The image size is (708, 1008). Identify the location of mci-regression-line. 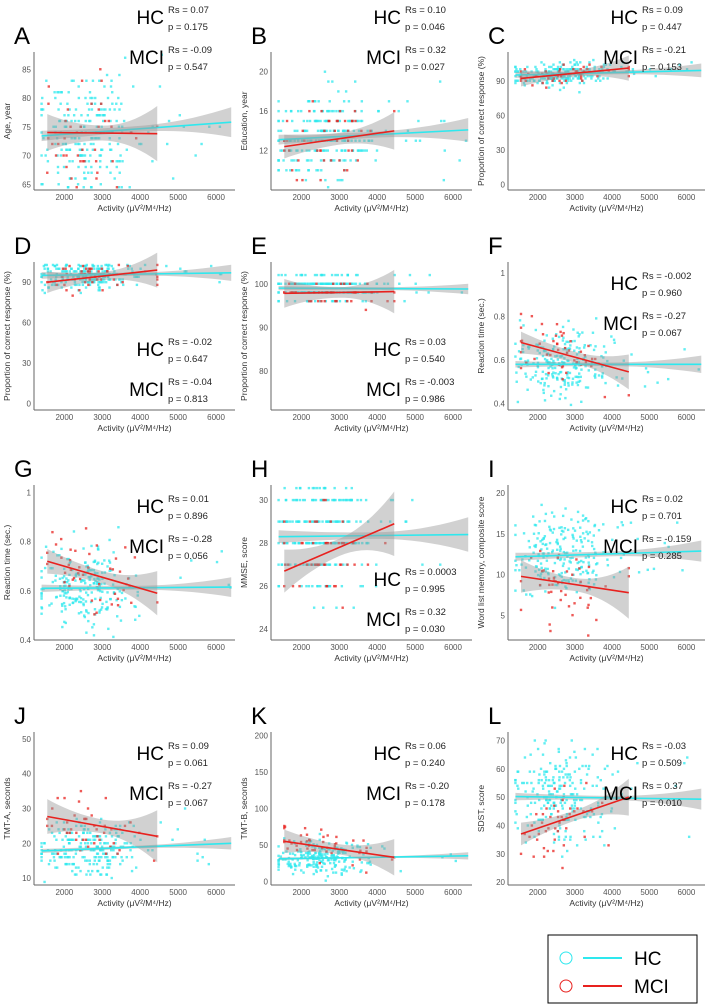
(575, 815).